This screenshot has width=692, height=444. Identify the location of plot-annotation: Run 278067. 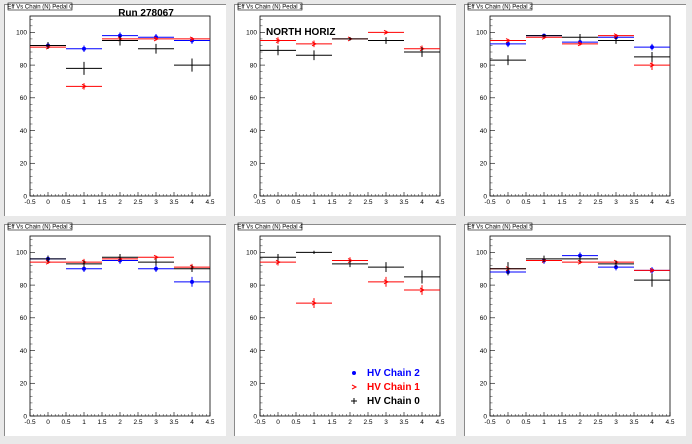
(146, 13).